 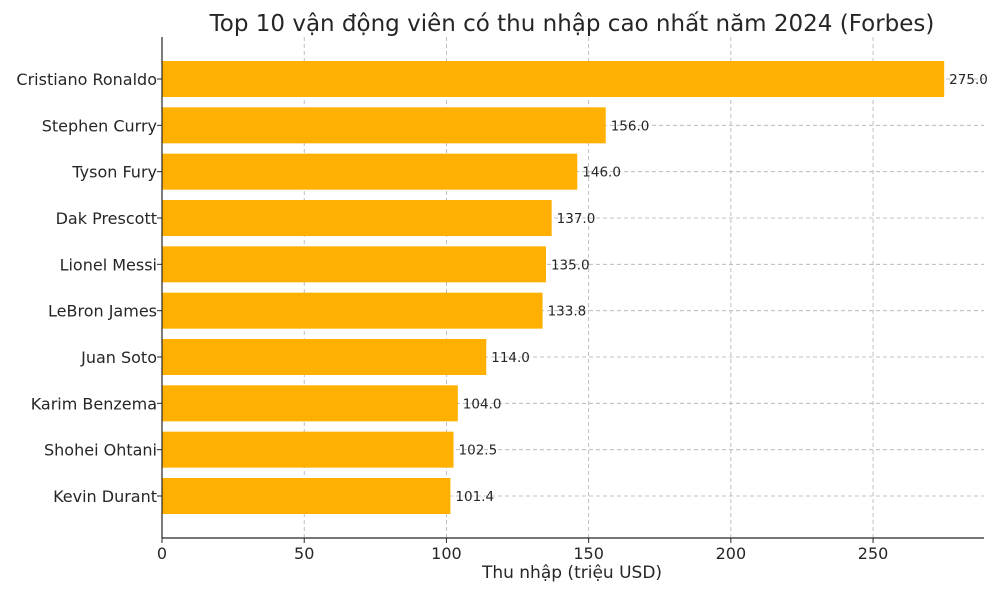 I want to click on y-tick-label: Tyson Fury, so click(x=114, y=172).